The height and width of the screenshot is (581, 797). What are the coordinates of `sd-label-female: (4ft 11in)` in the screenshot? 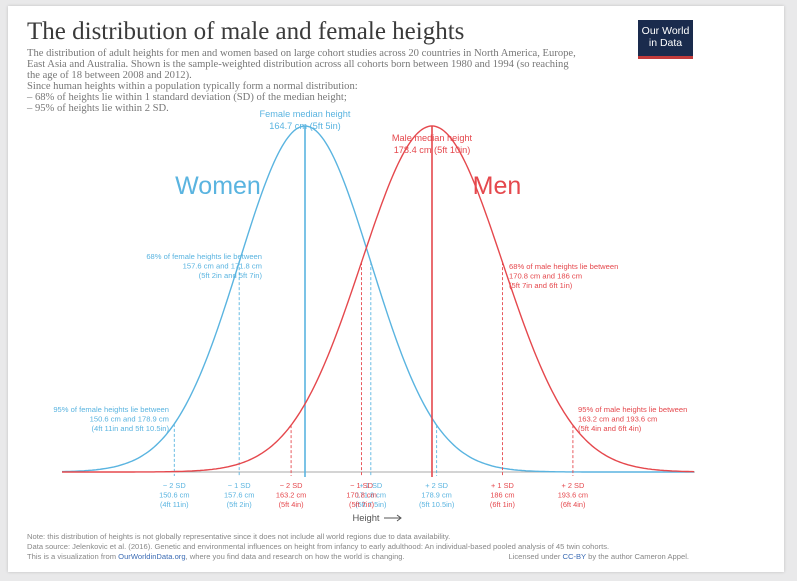 It's located at (174, 504).